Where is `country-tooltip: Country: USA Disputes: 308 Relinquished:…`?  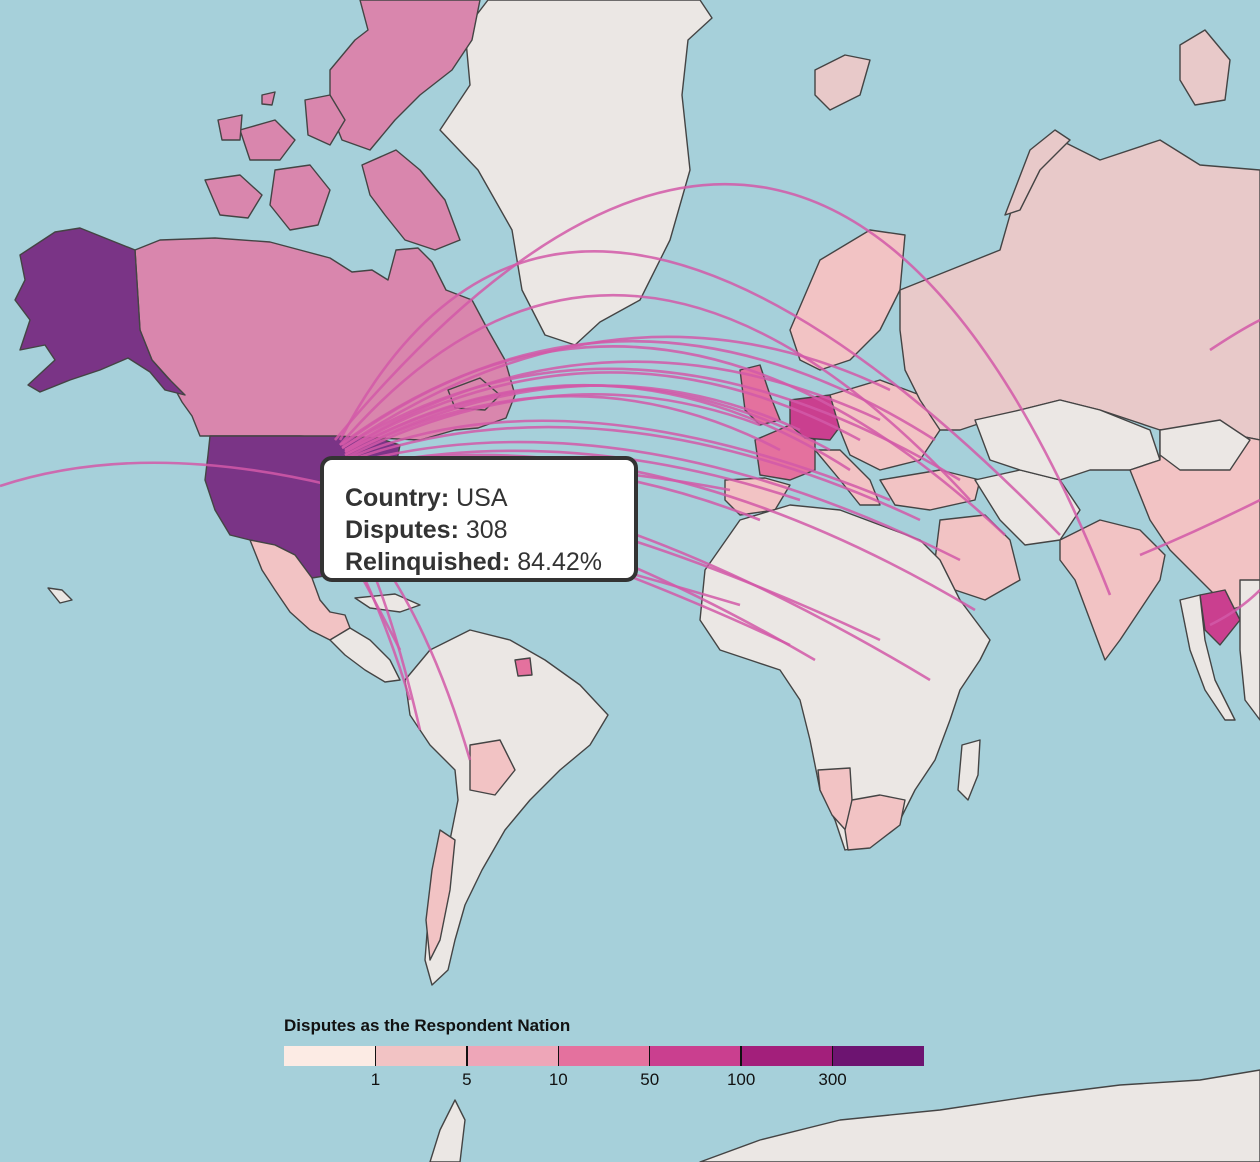 country-tooltip: Country: USA Disputes: 308 Relinquished:… is located at coordinates (479, 519).